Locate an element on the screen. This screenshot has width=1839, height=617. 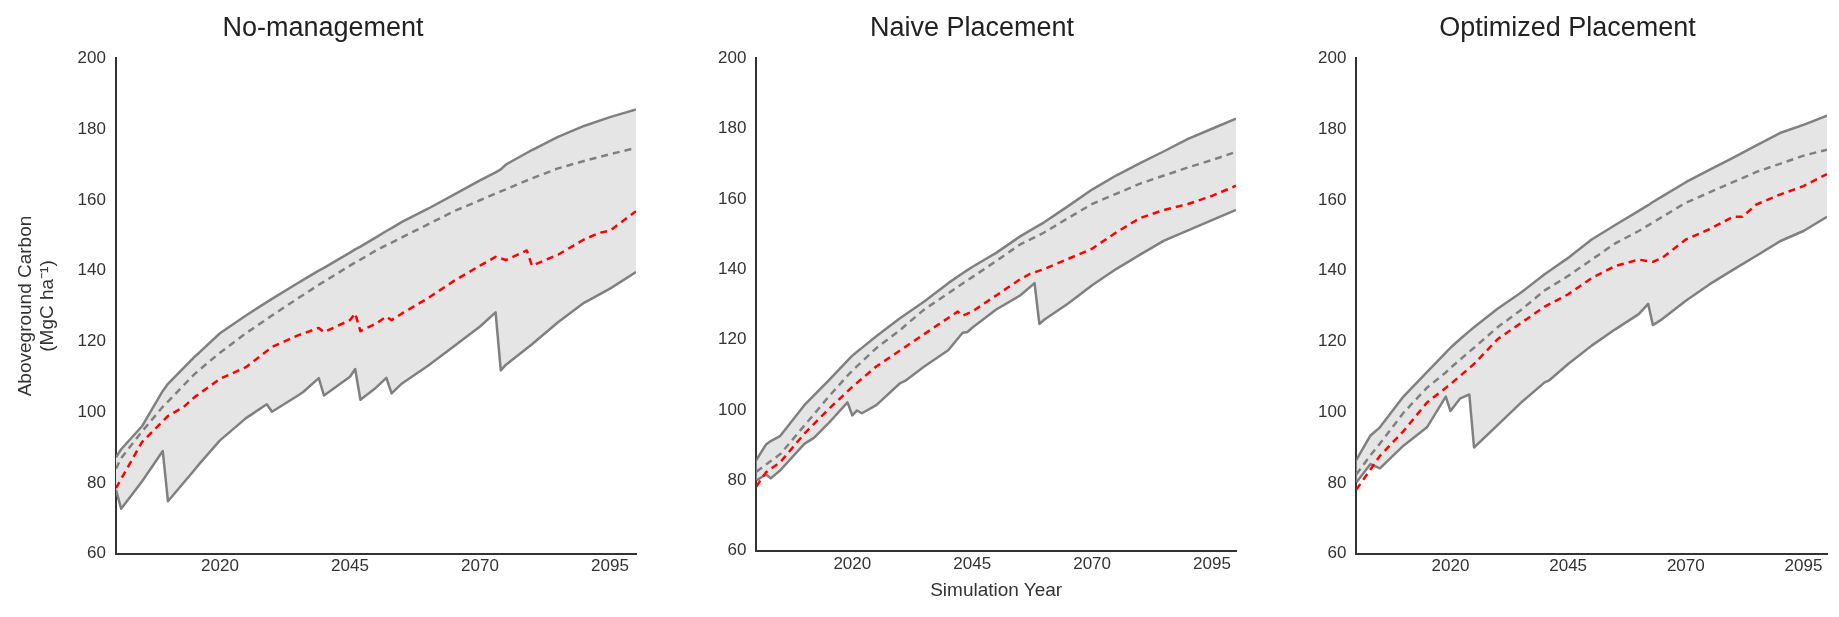
chart-title: Optimized Placement is located at coordinates (1568, 26).